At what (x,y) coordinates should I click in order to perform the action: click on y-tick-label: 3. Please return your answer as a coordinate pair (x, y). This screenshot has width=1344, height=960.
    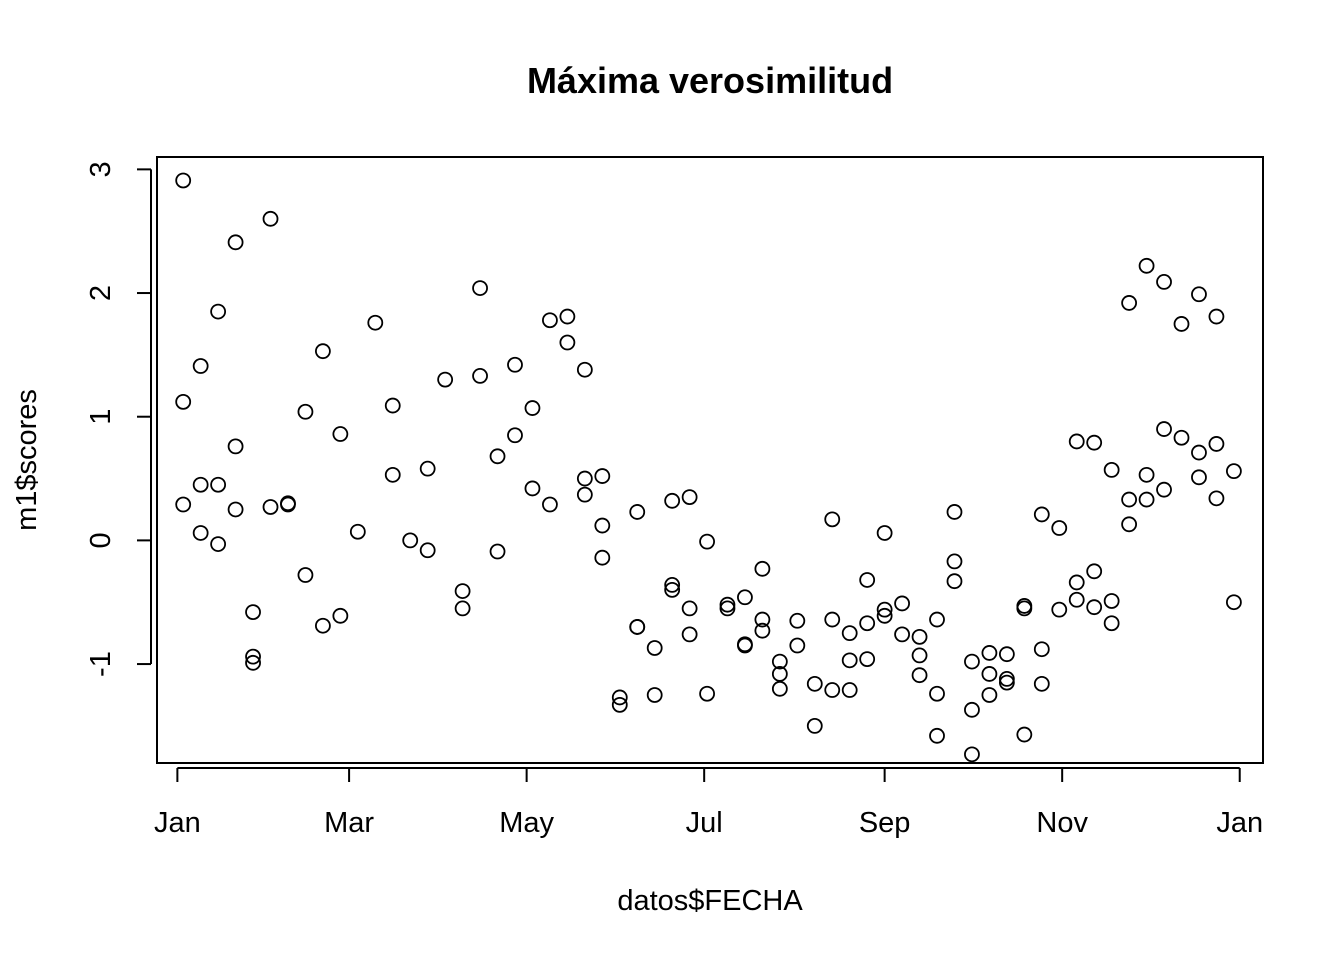
    Looking at the image, I should click on (101, 169).